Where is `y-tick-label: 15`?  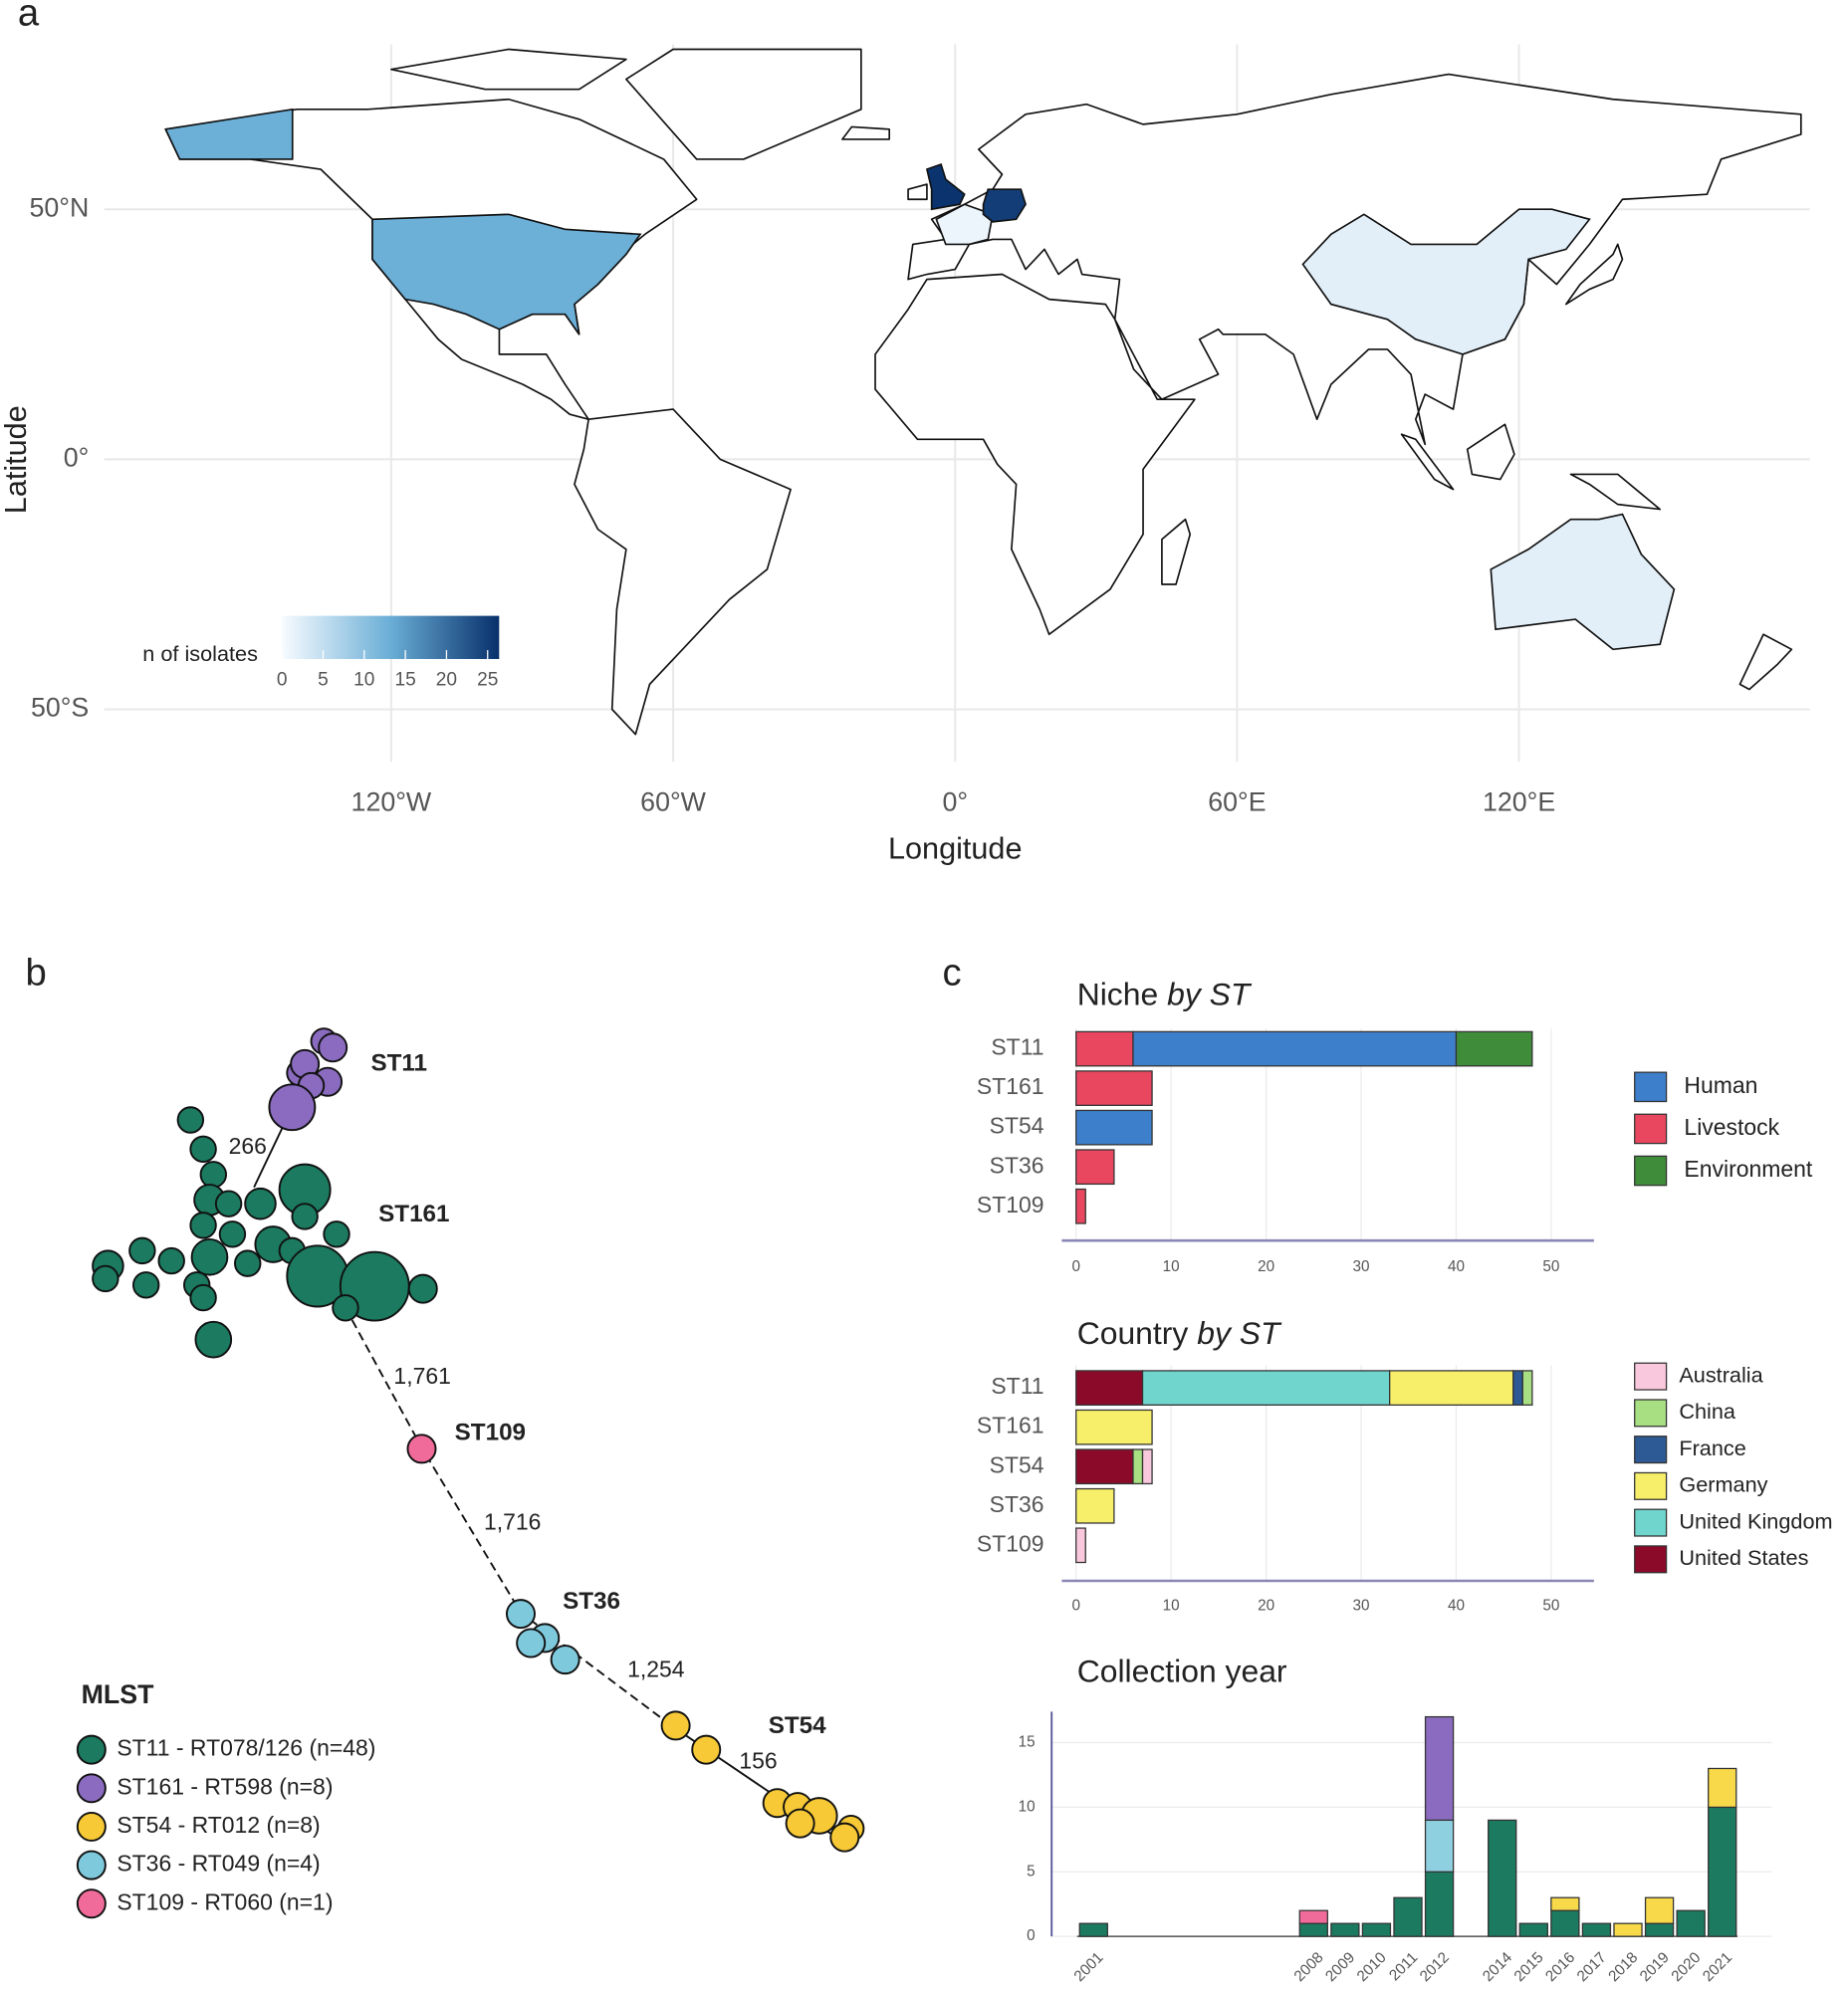 y-tick-label: 15 is located at coordinates (1027, 1742).